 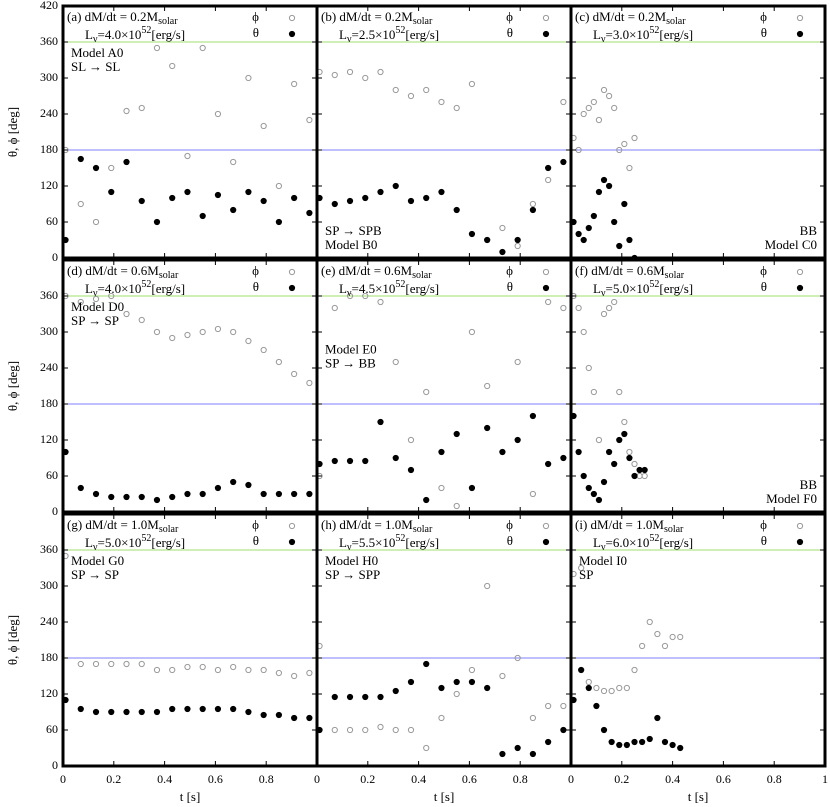 I want to click on title-text: (b) dM/dt = 0.2M, so click(x=367, y=16).